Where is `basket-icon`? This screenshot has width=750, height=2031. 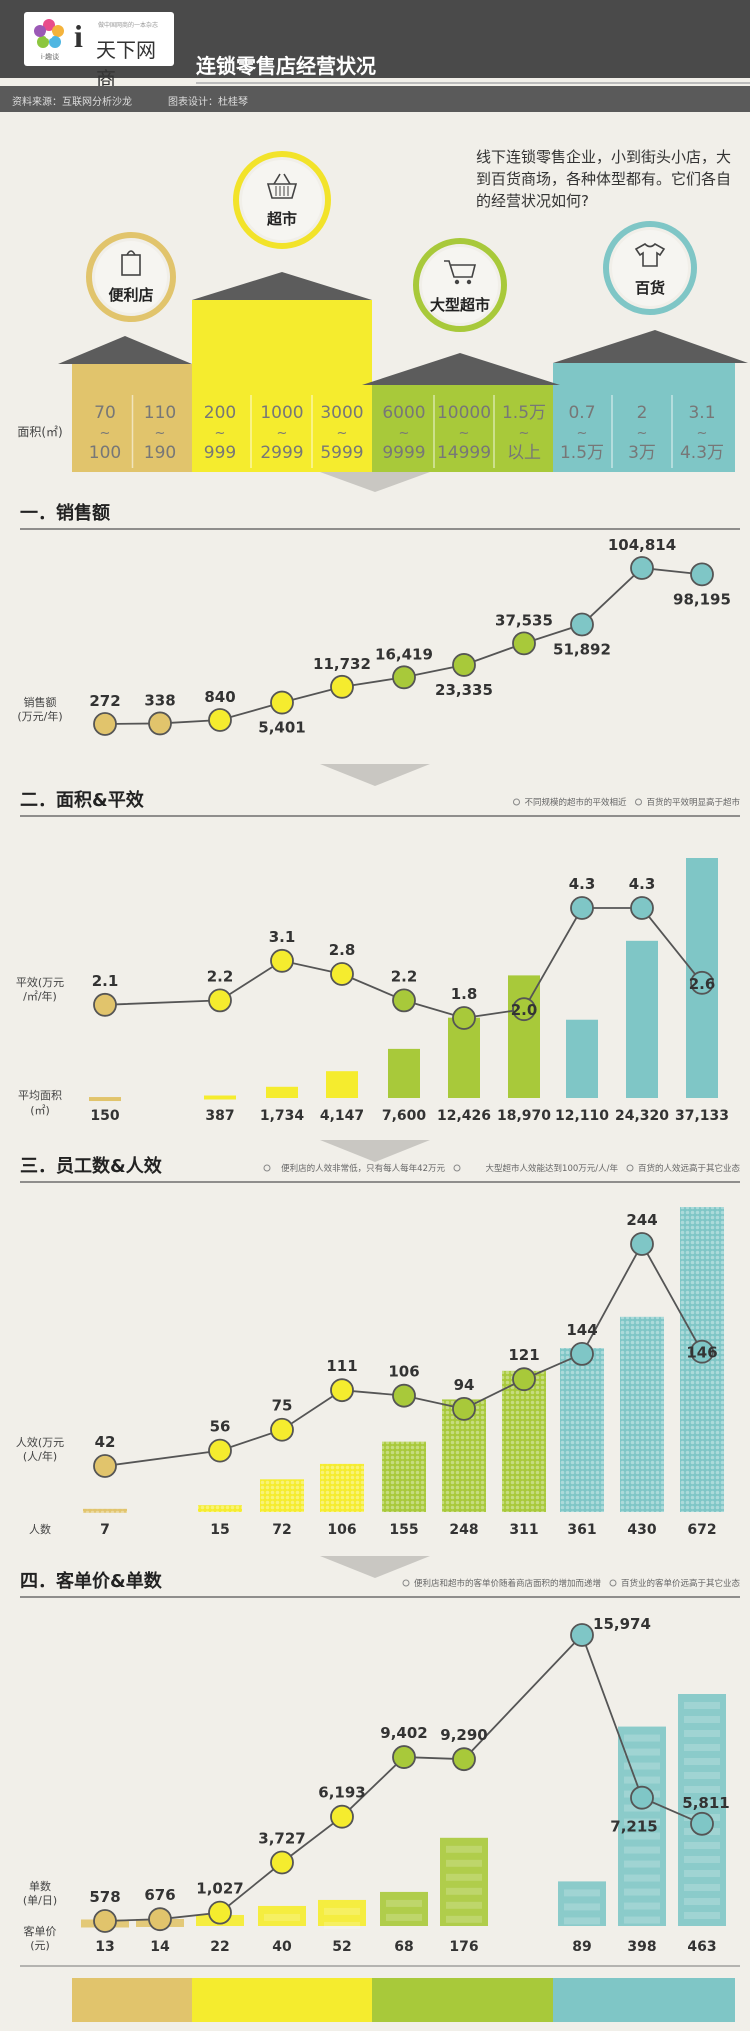 basket-icon is located at coordinates (282, 186).